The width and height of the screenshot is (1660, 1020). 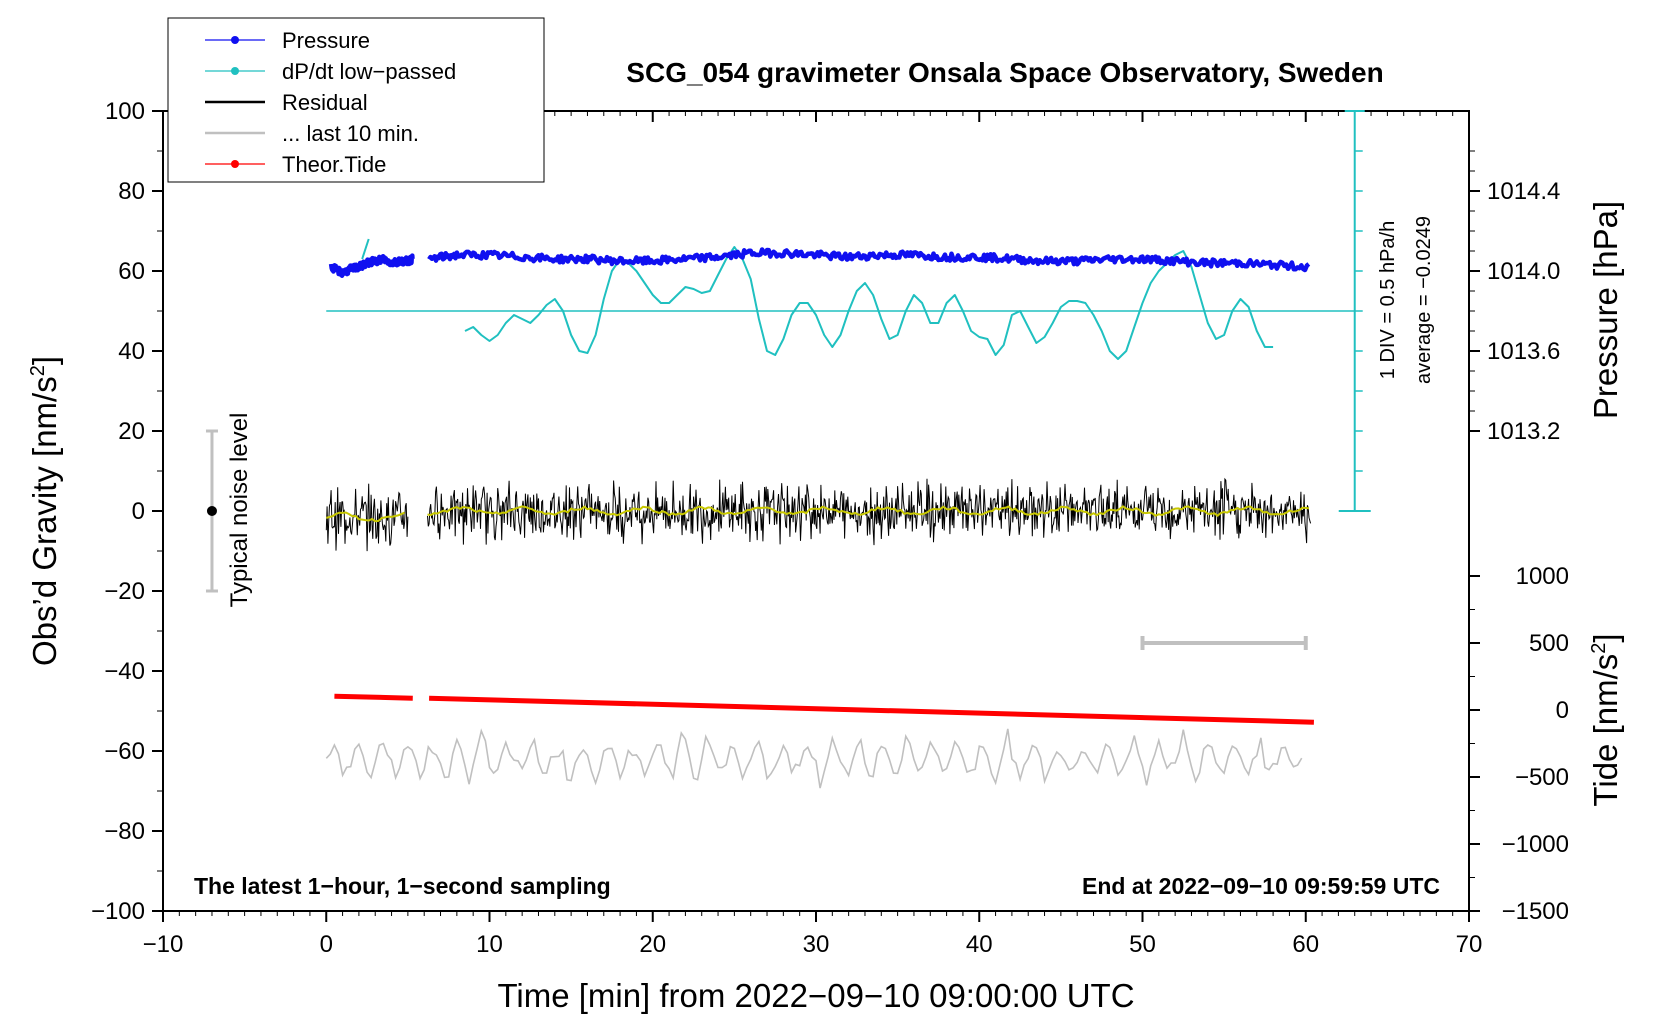 I want to click on x-tick-label: 20, so click(x=652, y=944).